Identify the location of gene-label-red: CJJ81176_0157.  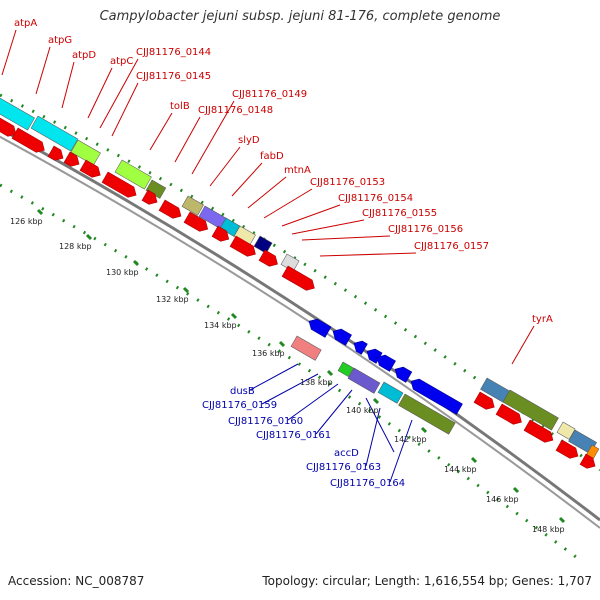
(451, 246).